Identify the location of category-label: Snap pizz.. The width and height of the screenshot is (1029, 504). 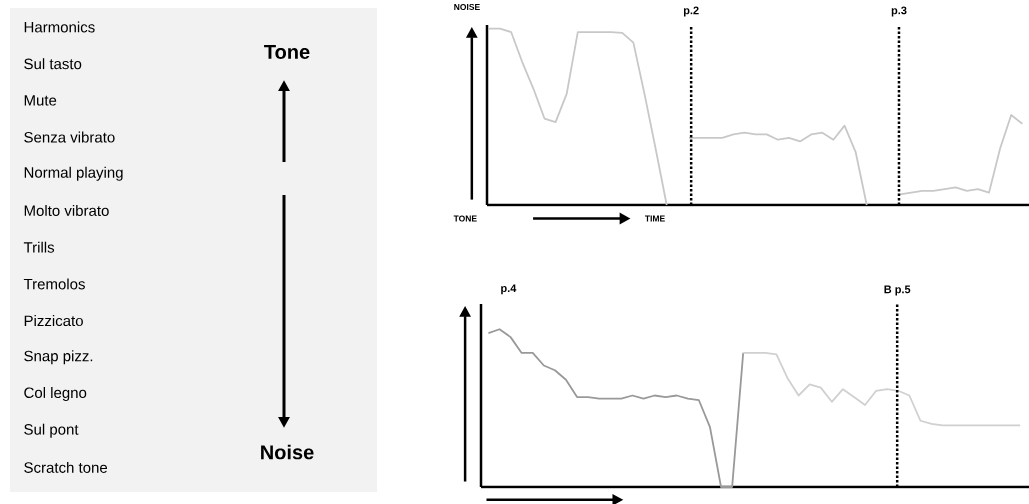
(58, 357).